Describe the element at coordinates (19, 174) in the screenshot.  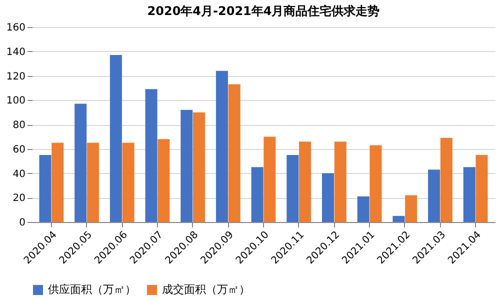
I see `y-tick-label: 40` at that location.